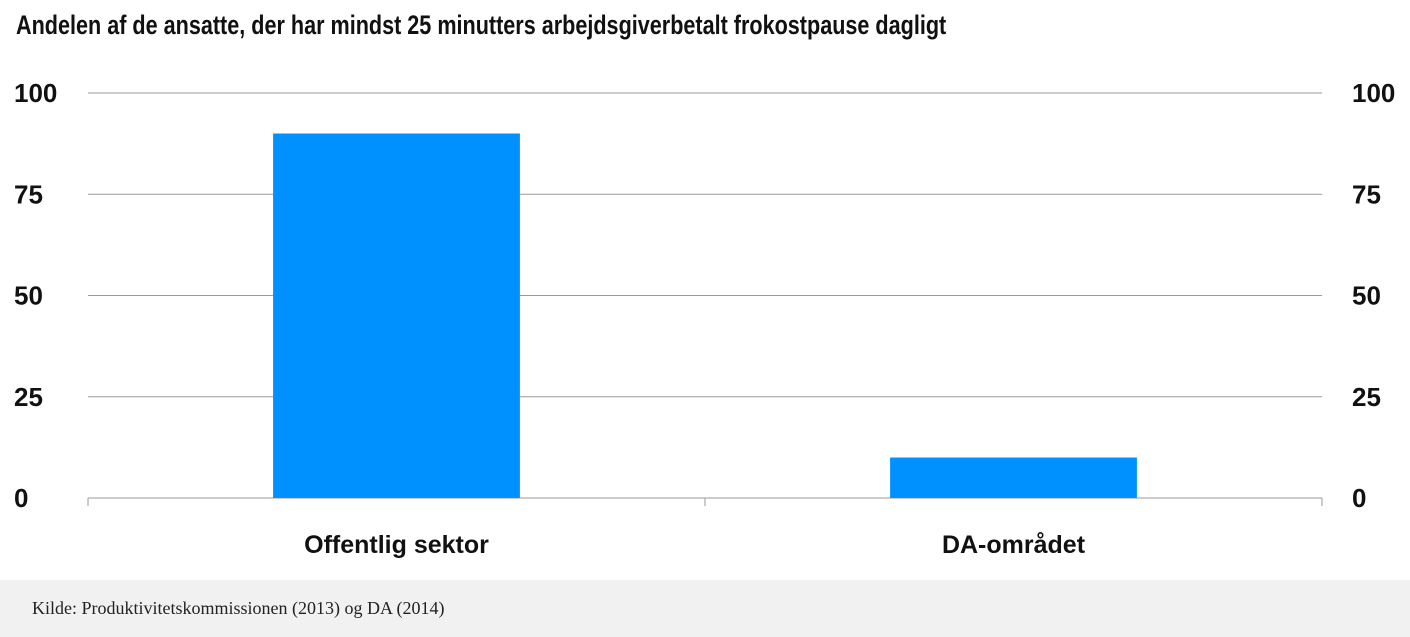 Image resolution: width=1410 pixels, height=637 pixels. I want to click on y-tick-label-left: 75, so click(28, 194).